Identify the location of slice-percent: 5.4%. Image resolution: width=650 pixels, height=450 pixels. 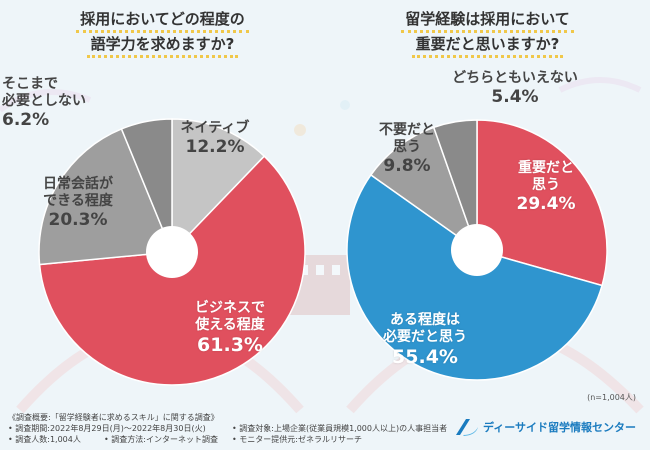
(515, 96).